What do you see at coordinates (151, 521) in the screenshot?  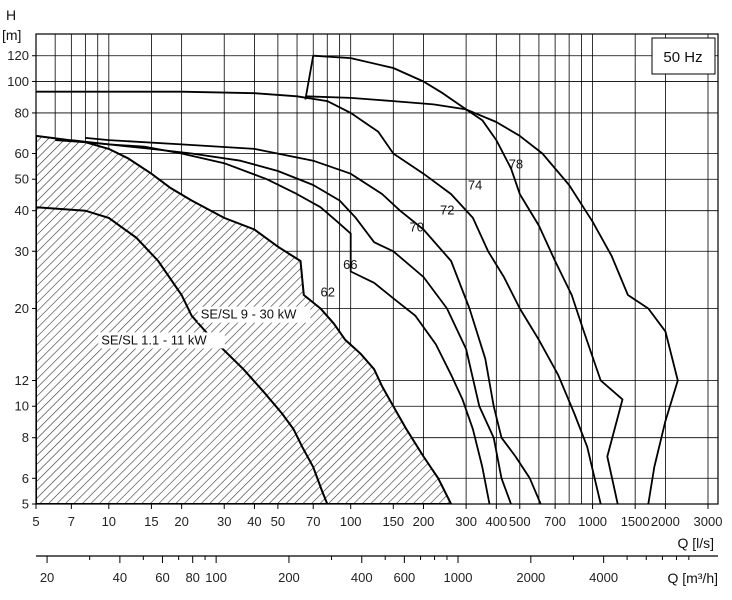 I see `x-tick-label: 15` at bounding box center [151, 521].